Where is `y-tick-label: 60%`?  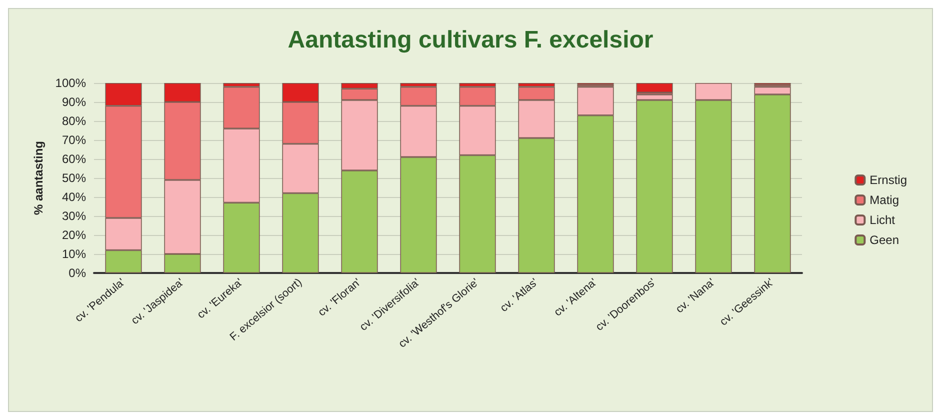
y-tick-label: 60% is located at coordinates (74, 159).